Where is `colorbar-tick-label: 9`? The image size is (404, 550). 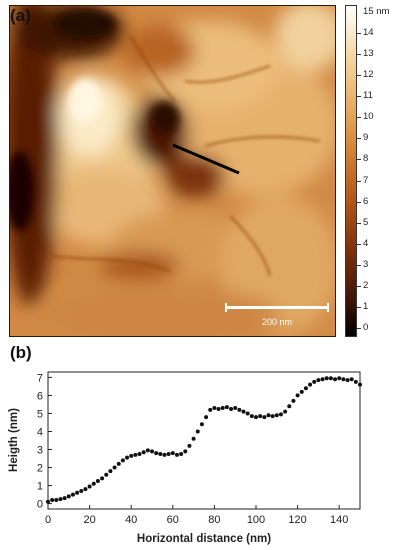
colorbar-tick-label: 9 is located at coordinates (366, 138).